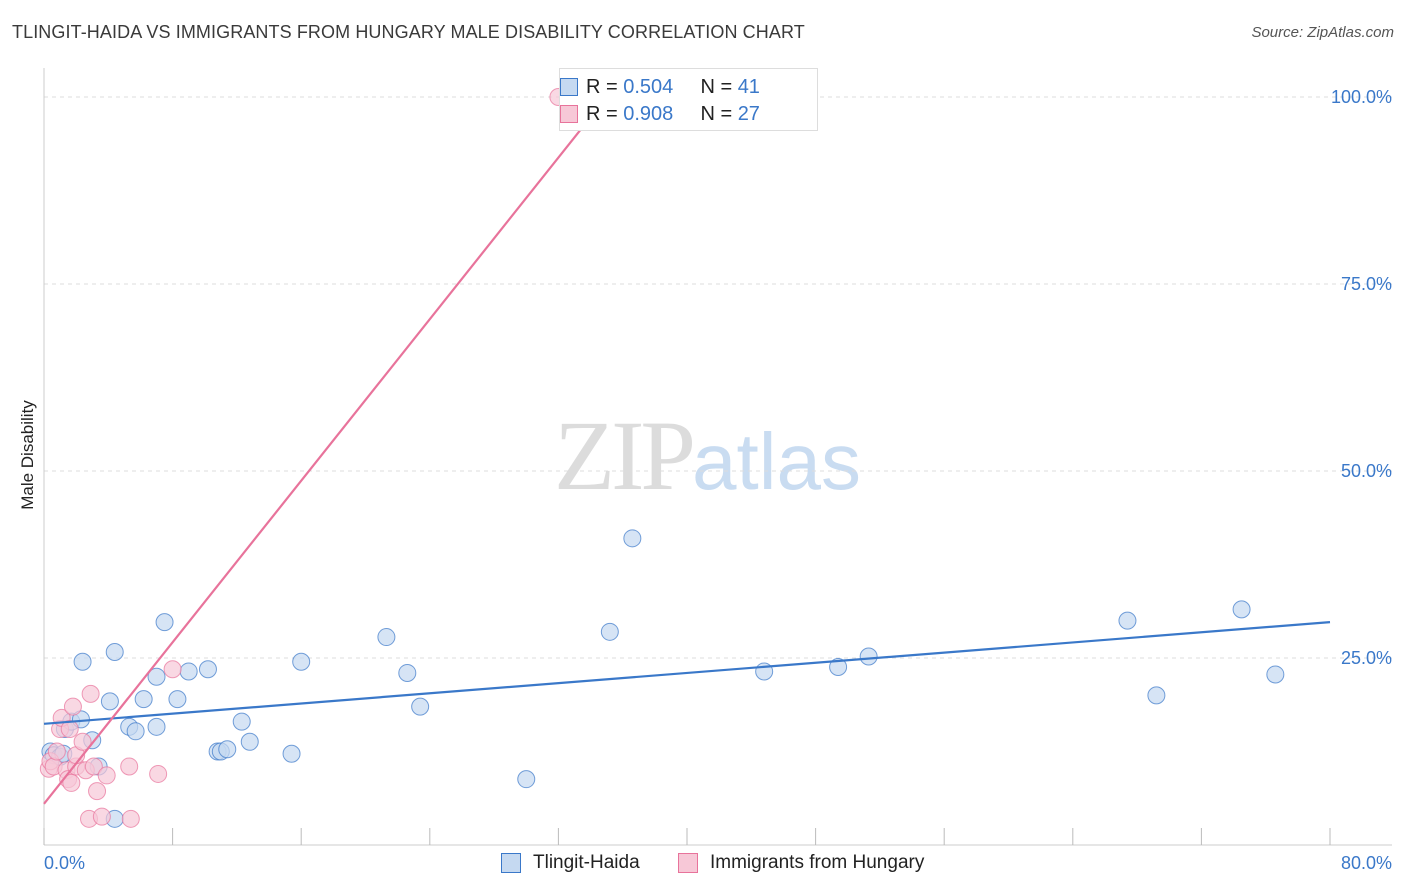 The width and height of the screenshot is (1406, 892). I want to click on legend-row-tlingit: R = 0.504 N = 41, so click(660, 87).